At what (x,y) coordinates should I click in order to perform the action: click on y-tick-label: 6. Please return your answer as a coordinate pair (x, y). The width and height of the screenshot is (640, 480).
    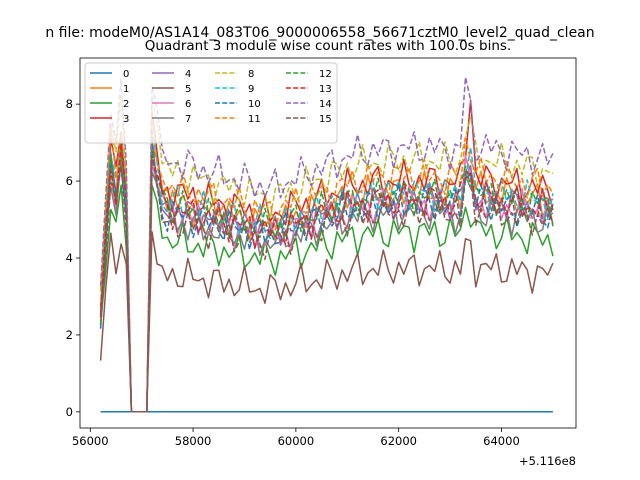
    Looking at the image, I should click on (69, 181).